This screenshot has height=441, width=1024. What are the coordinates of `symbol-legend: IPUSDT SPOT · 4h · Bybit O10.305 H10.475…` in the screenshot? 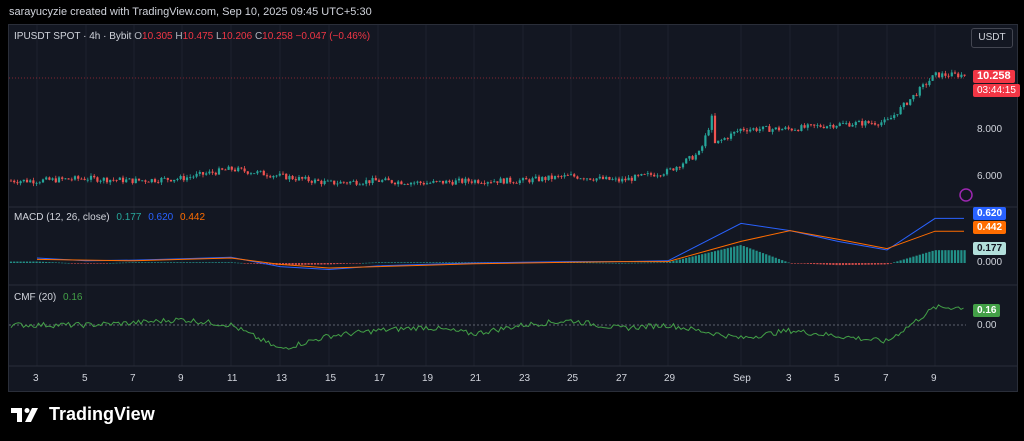 It's located at (192, 36).